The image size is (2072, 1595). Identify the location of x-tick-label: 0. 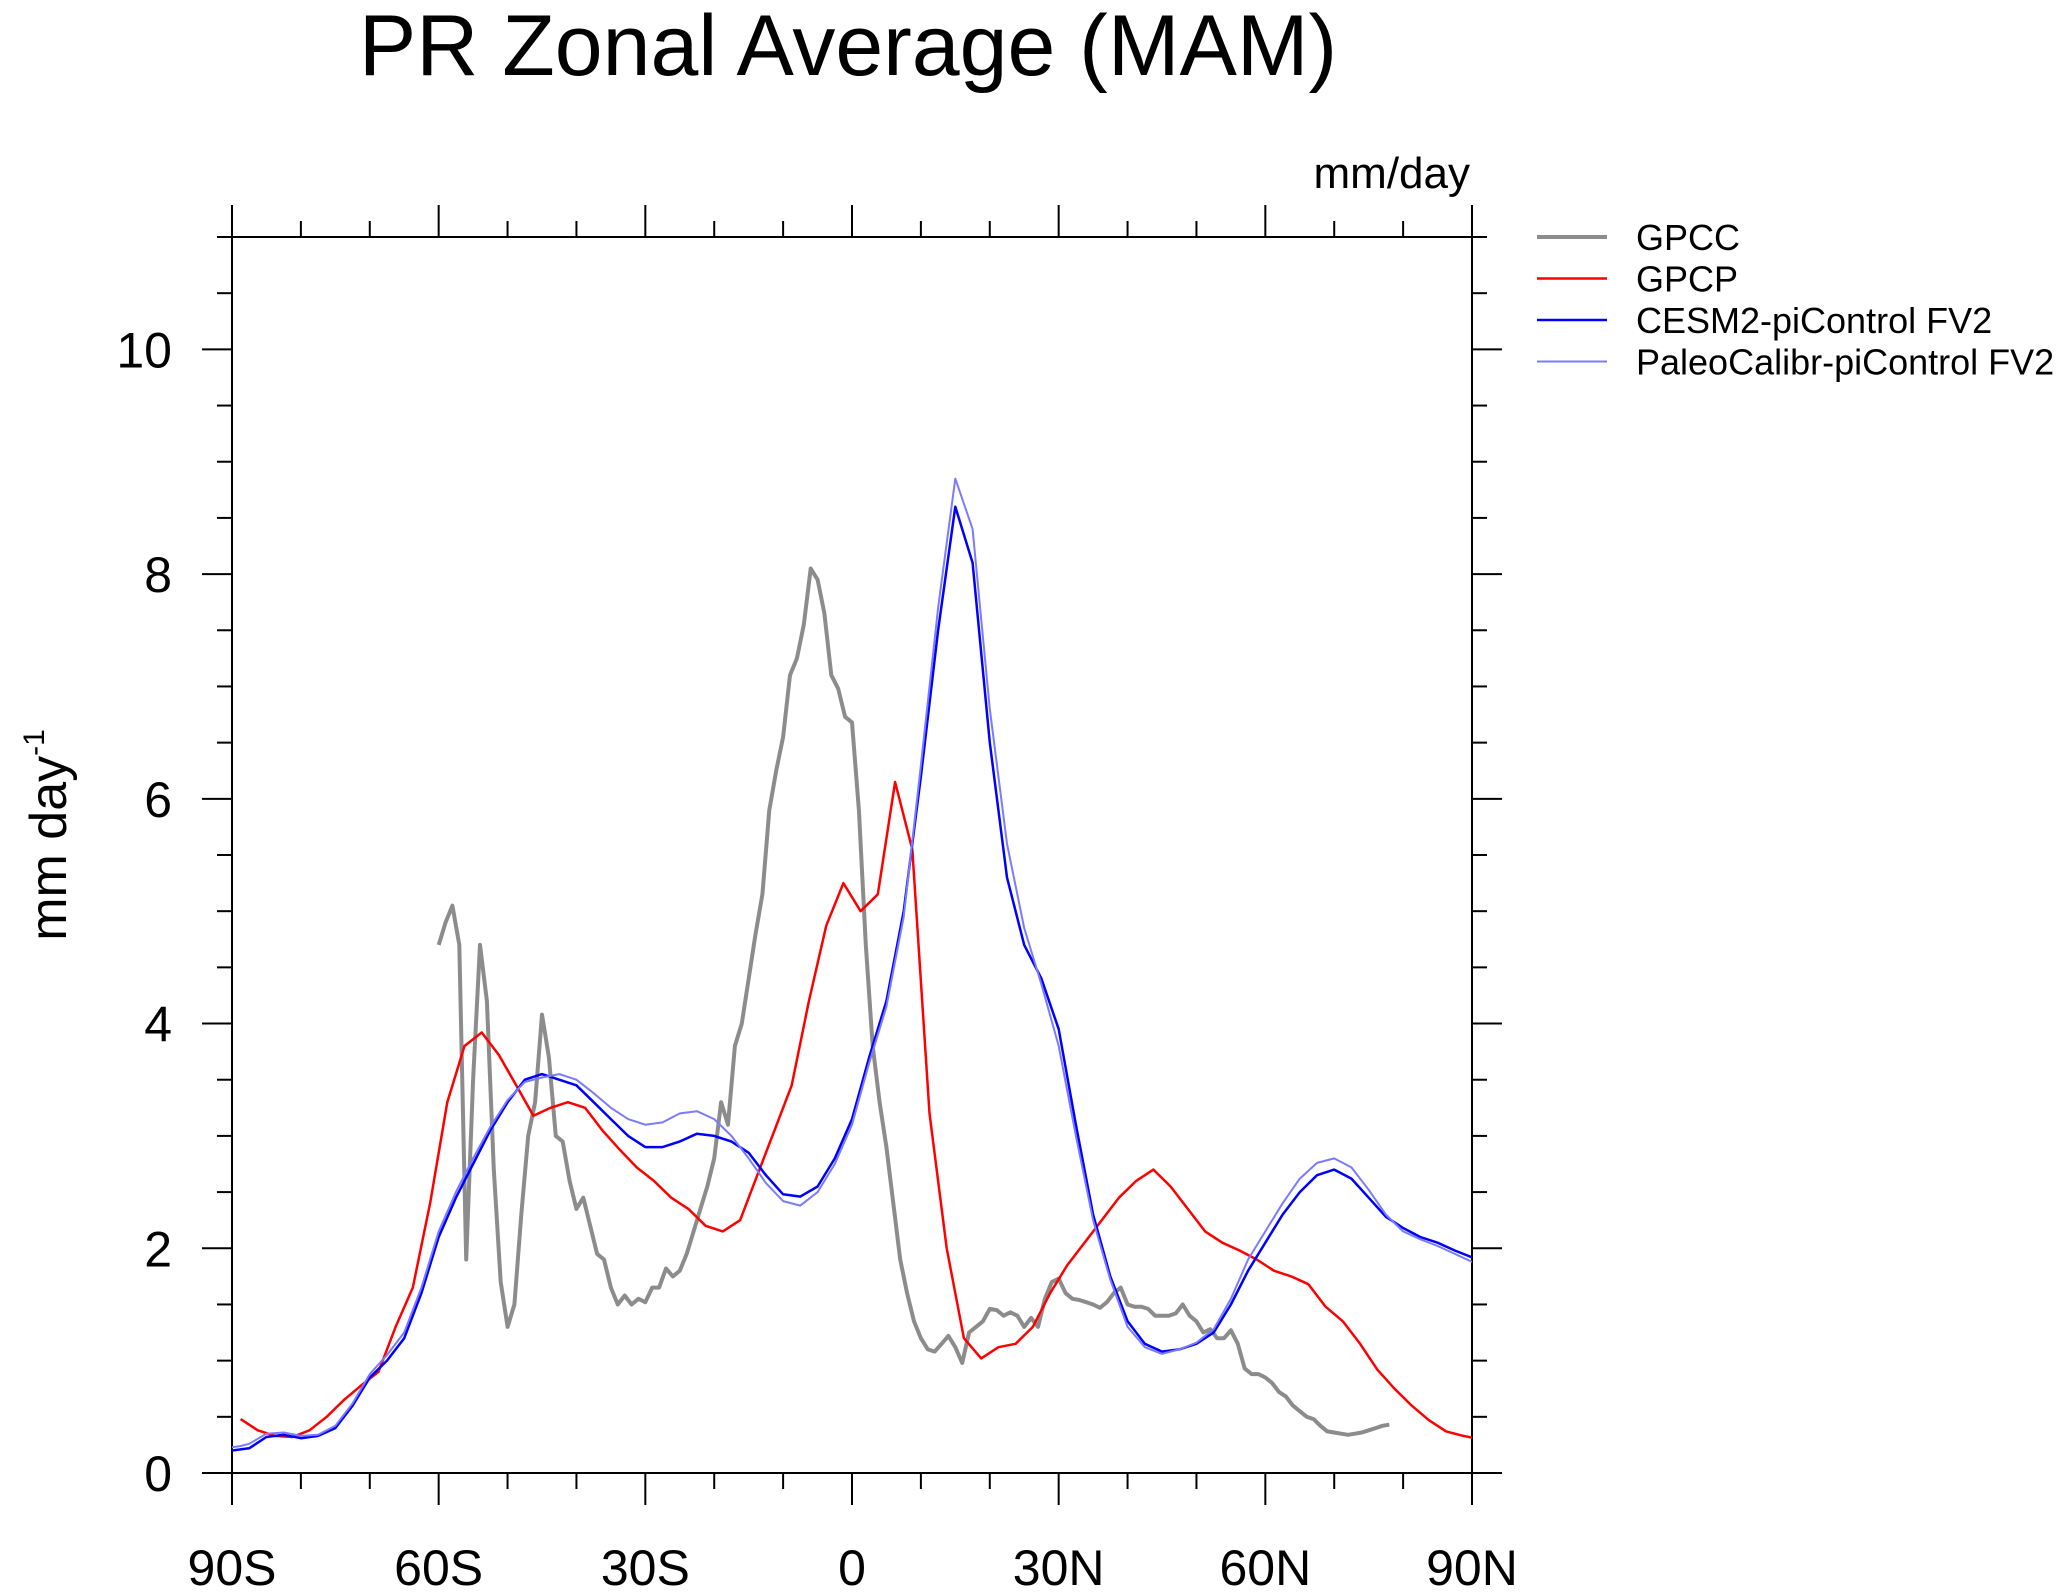
(852, 1567).